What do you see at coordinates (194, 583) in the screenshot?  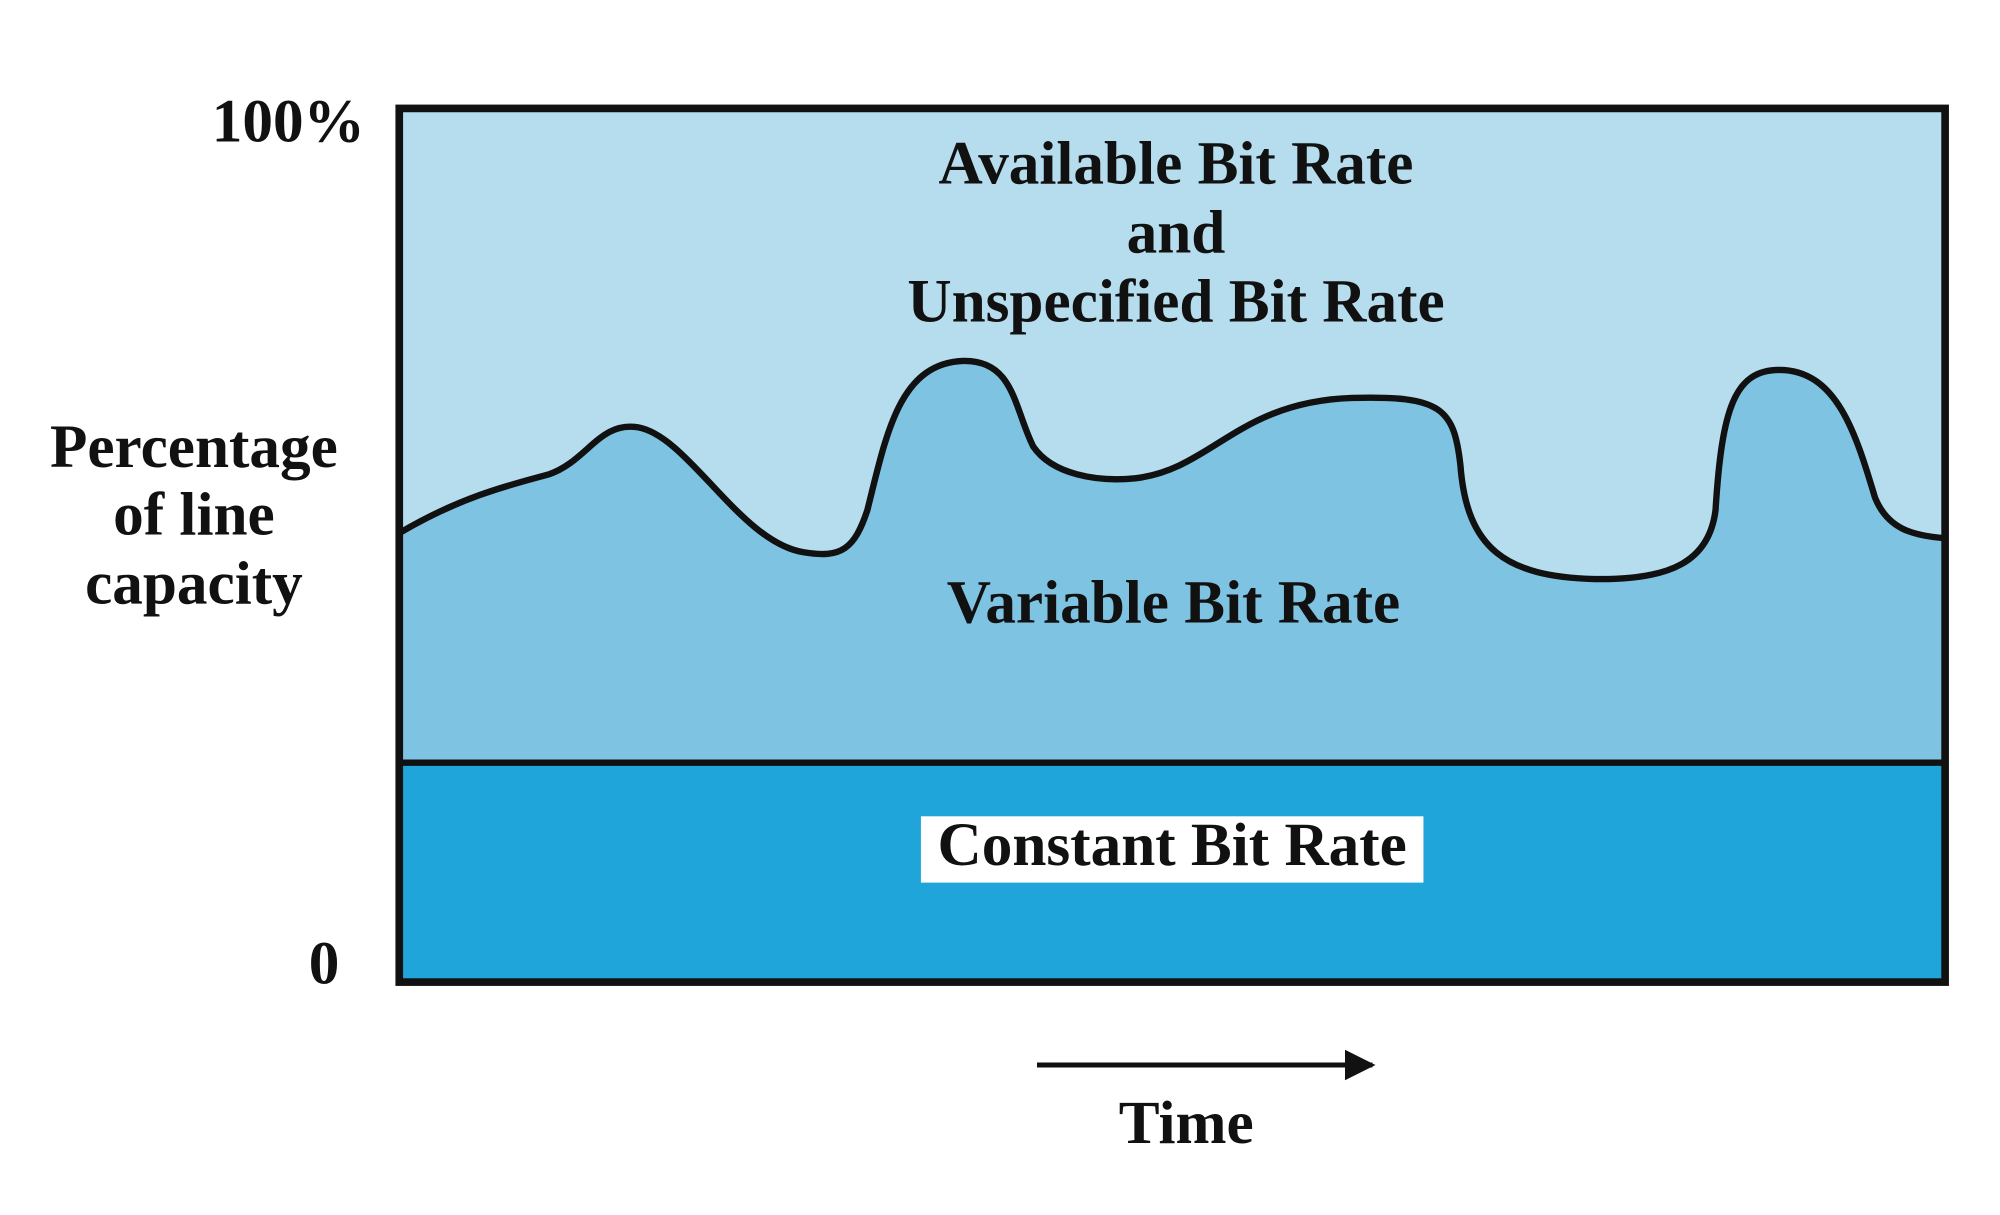 I see `y-title: capacity` at bounding box center [194, 583].